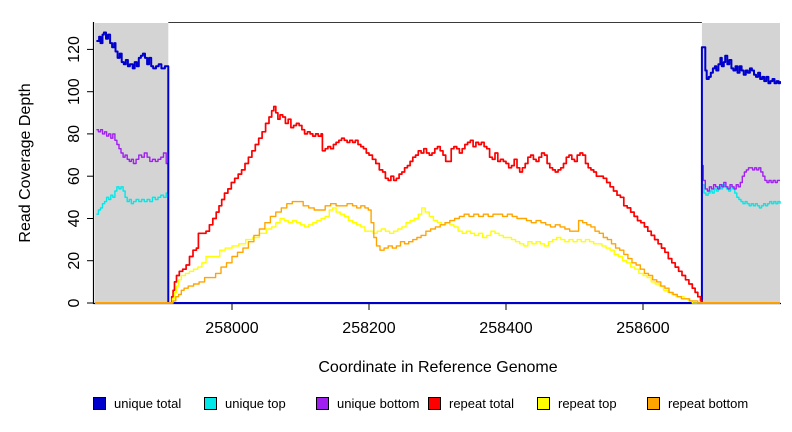 The image size is (792, 432). I want to click on legend-label: unique top, so click(255, 403).